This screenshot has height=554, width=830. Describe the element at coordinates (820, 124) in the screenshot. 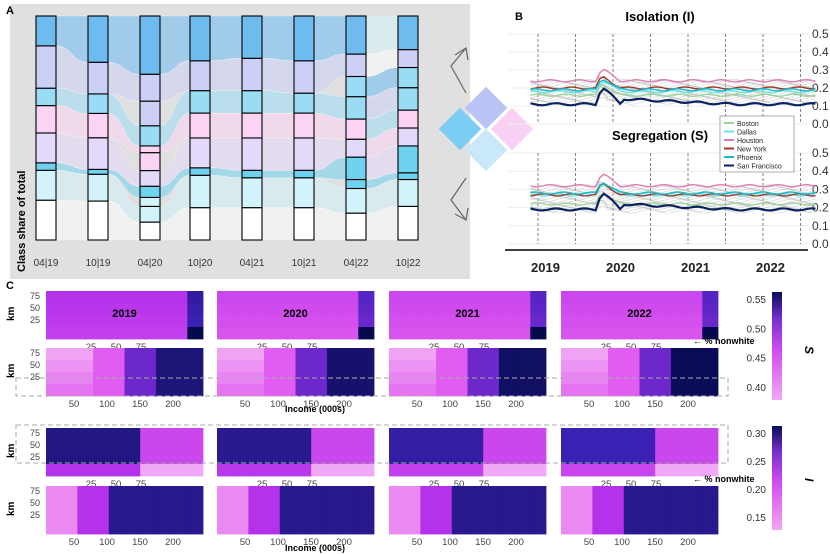

I see `y-tick-label: 0.0` at that location.